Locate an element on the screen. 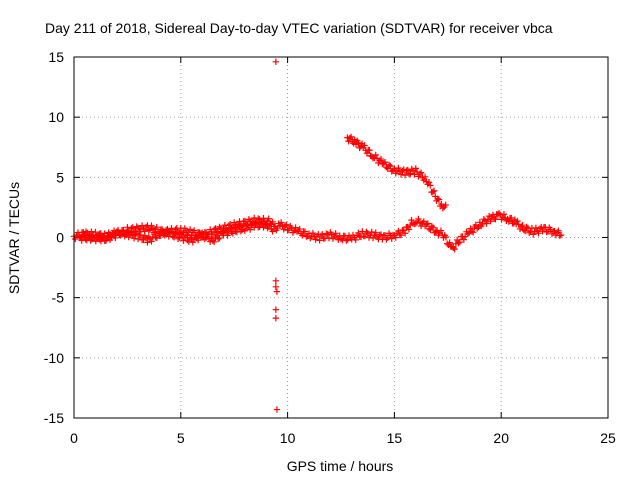 The width and height of the screenshot is (640, 480). x-tick-label: 5 is located at coordinates (181, 438).